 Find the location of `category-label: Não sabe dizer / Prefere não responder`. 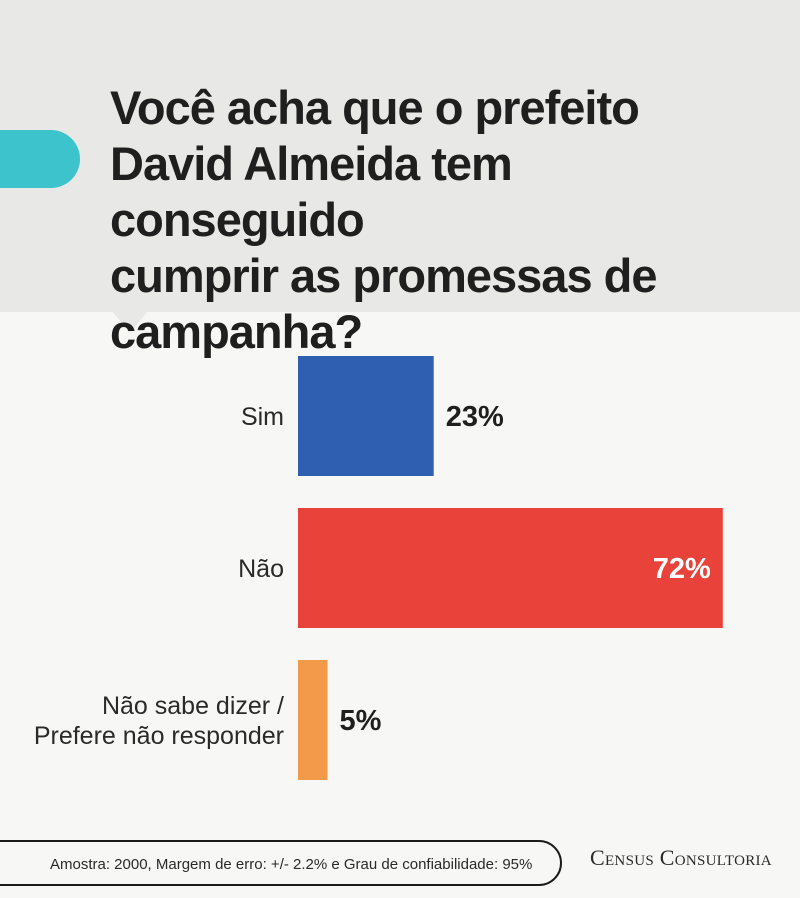

category-label: Não sabe dizer / Prefere não responder is located at coordinates (159, 721).